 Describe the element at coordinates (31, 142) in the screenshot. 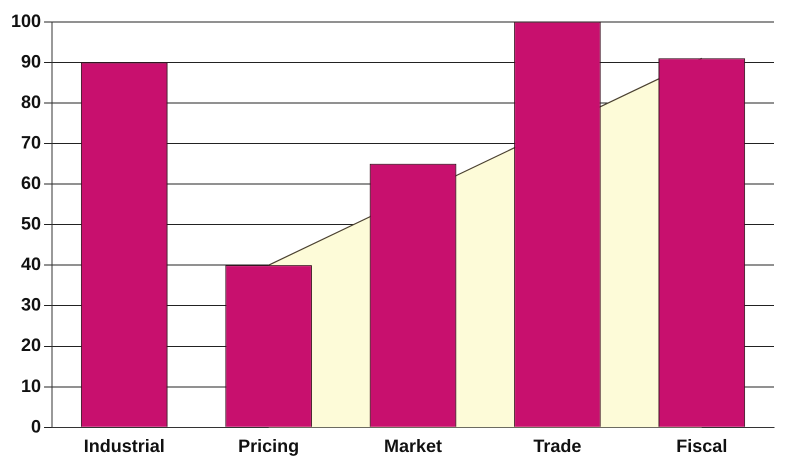

I see `y-tick-label: 70` at that location.